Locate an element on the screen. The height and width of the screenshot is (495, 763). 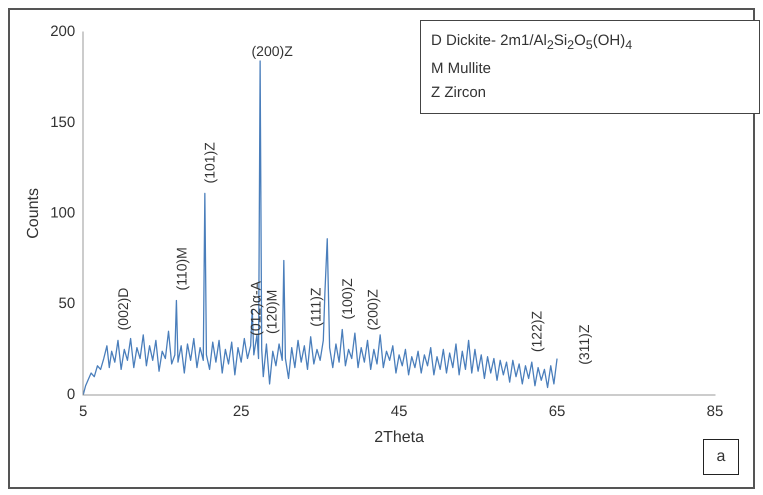
y-tick-label: 0 is located at coordinates (71, 394).